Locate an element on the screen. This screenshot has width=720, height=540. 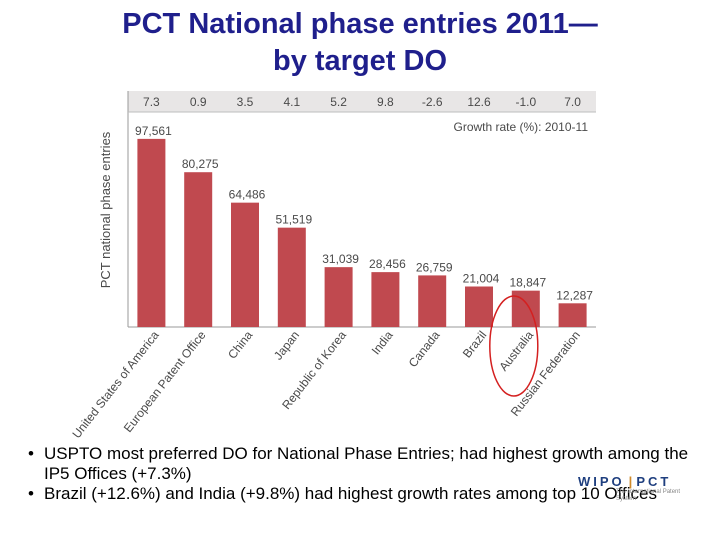
data-label: 26,759 is located at coordinates (434, 267).